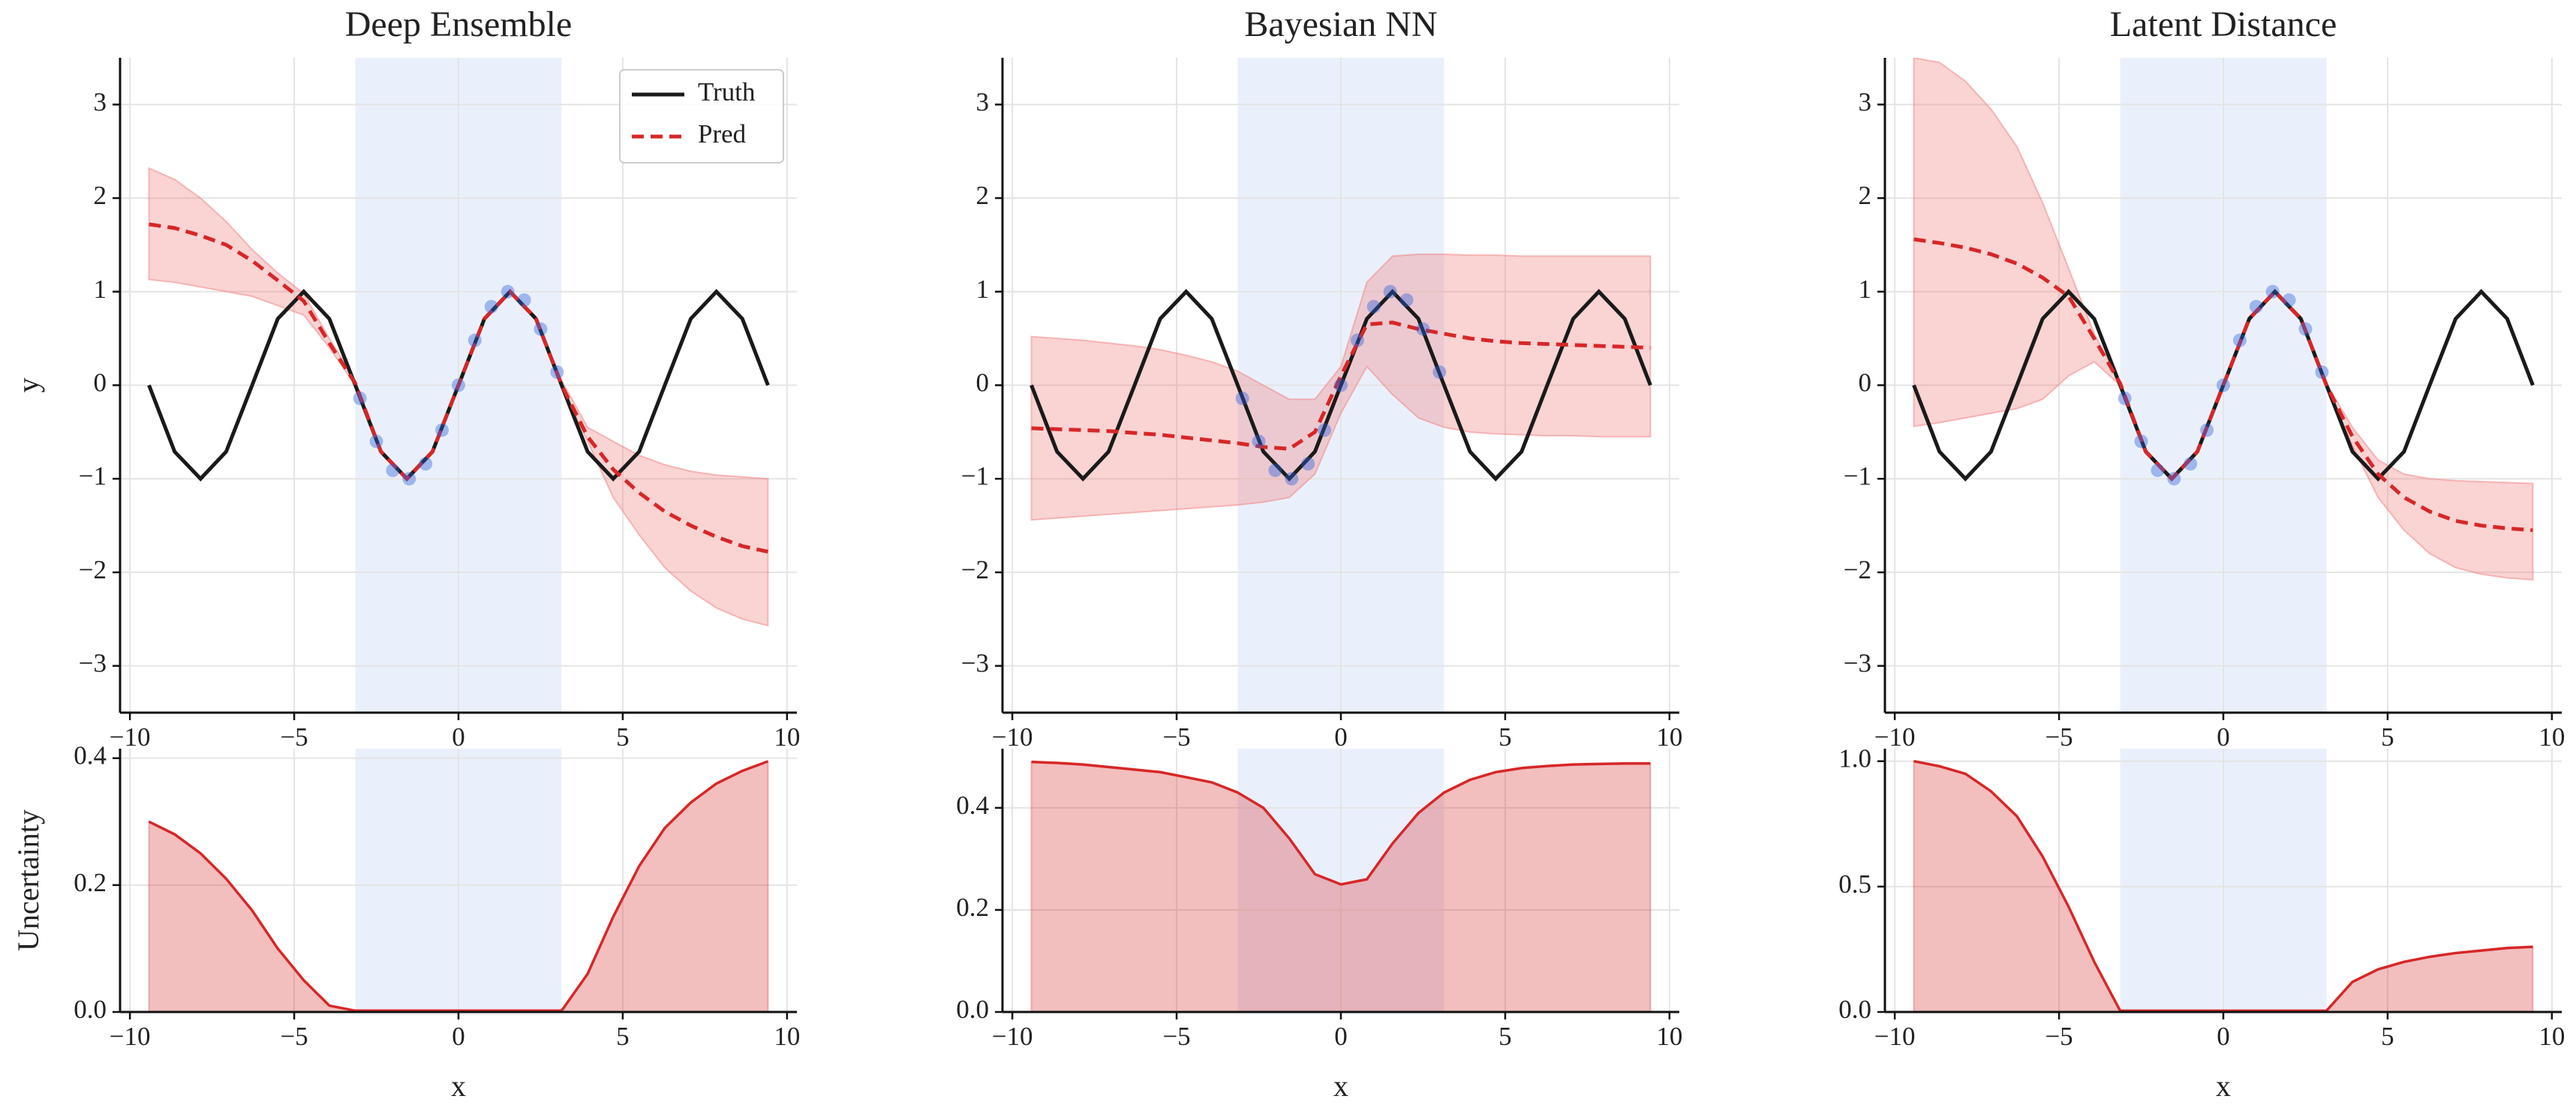 Image resolution: width=2576 pixels, height=1120 pixels. What do you see at coordinates (722, 134) in the screenshot?
I see `legend-label: Pred` at bounding box center [722, 134].